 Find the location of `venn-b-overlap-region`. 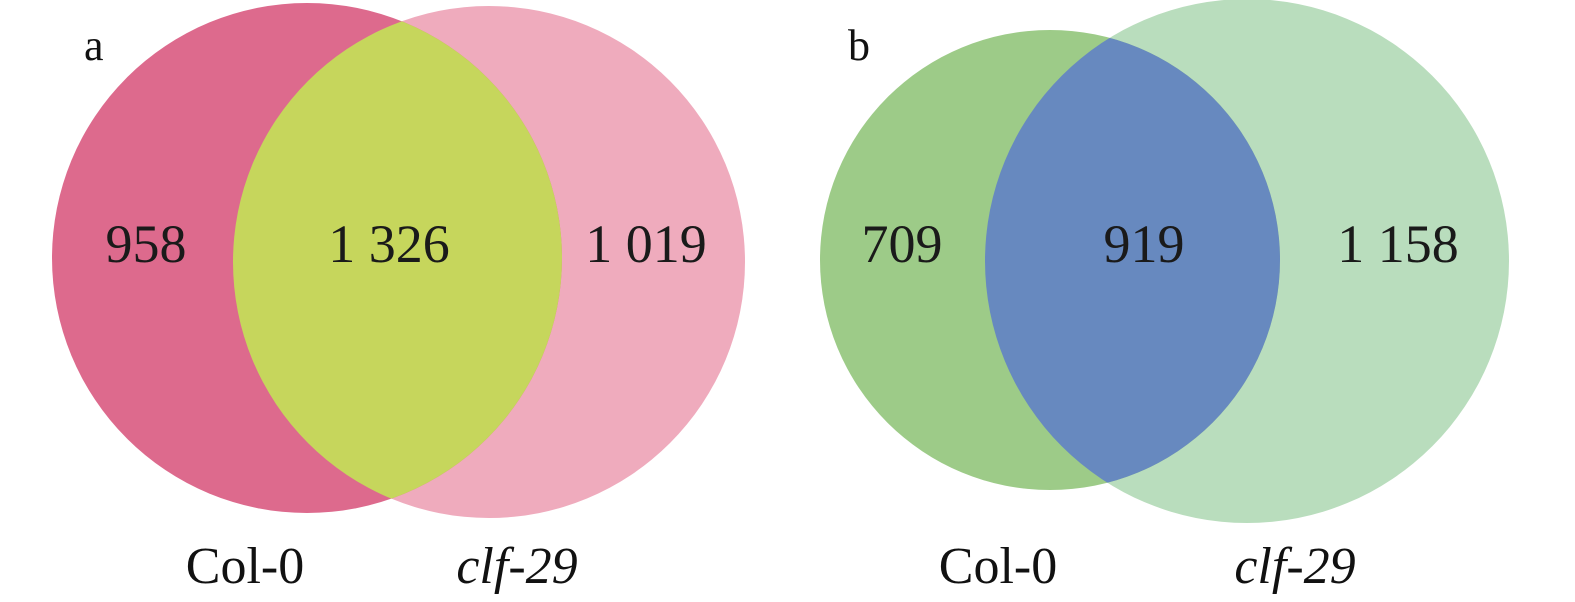

venn-b-overlap-region is located at coordinates (1132, 260).